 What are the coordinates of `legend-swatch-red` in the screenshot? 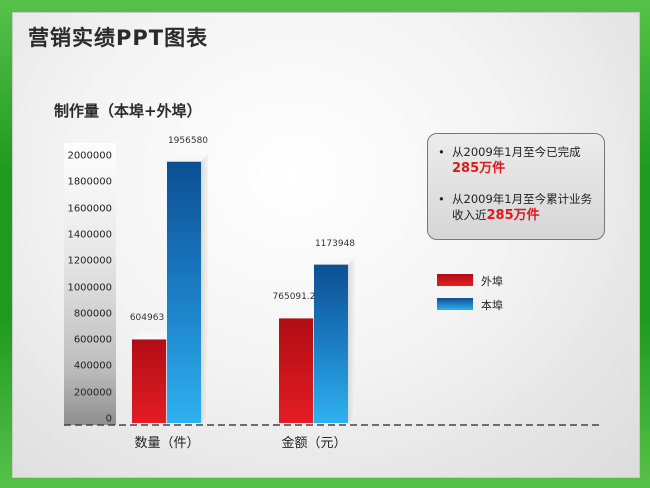 It's located at (455, 280).